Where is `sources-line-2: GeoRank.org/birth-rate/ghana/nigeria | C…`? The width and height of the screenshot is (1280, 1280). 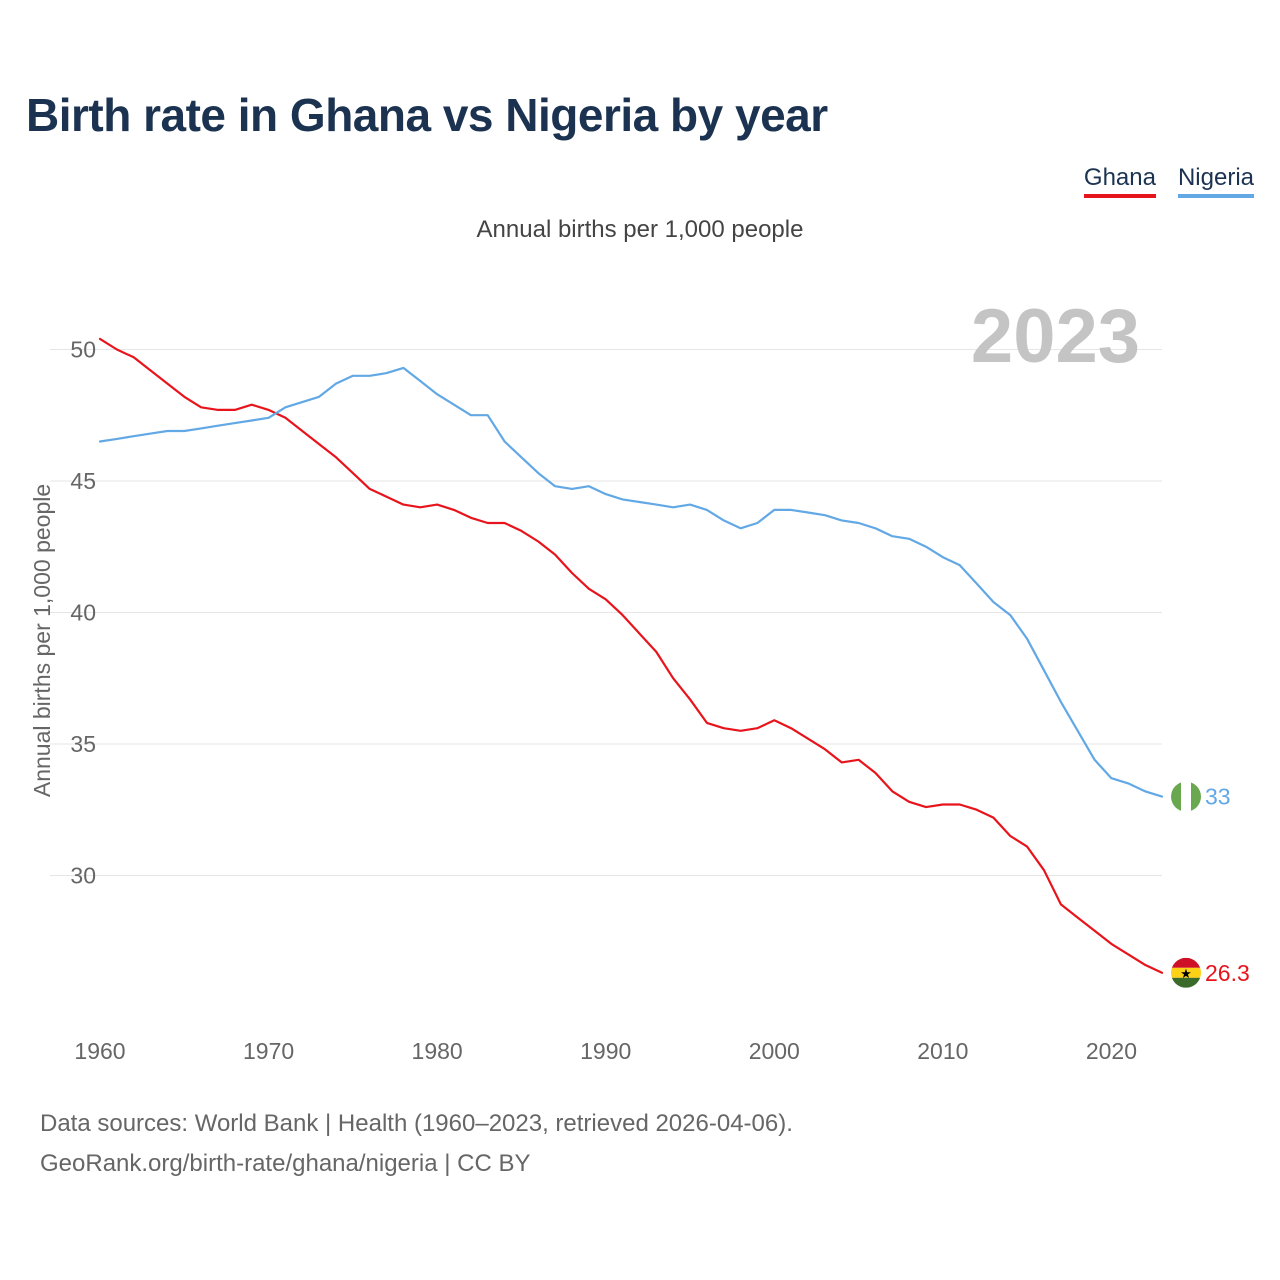
sources-line-2: GeoRank.org/birth-rate/ghana/nigeria | C… is located at coordinates (285, 1163).